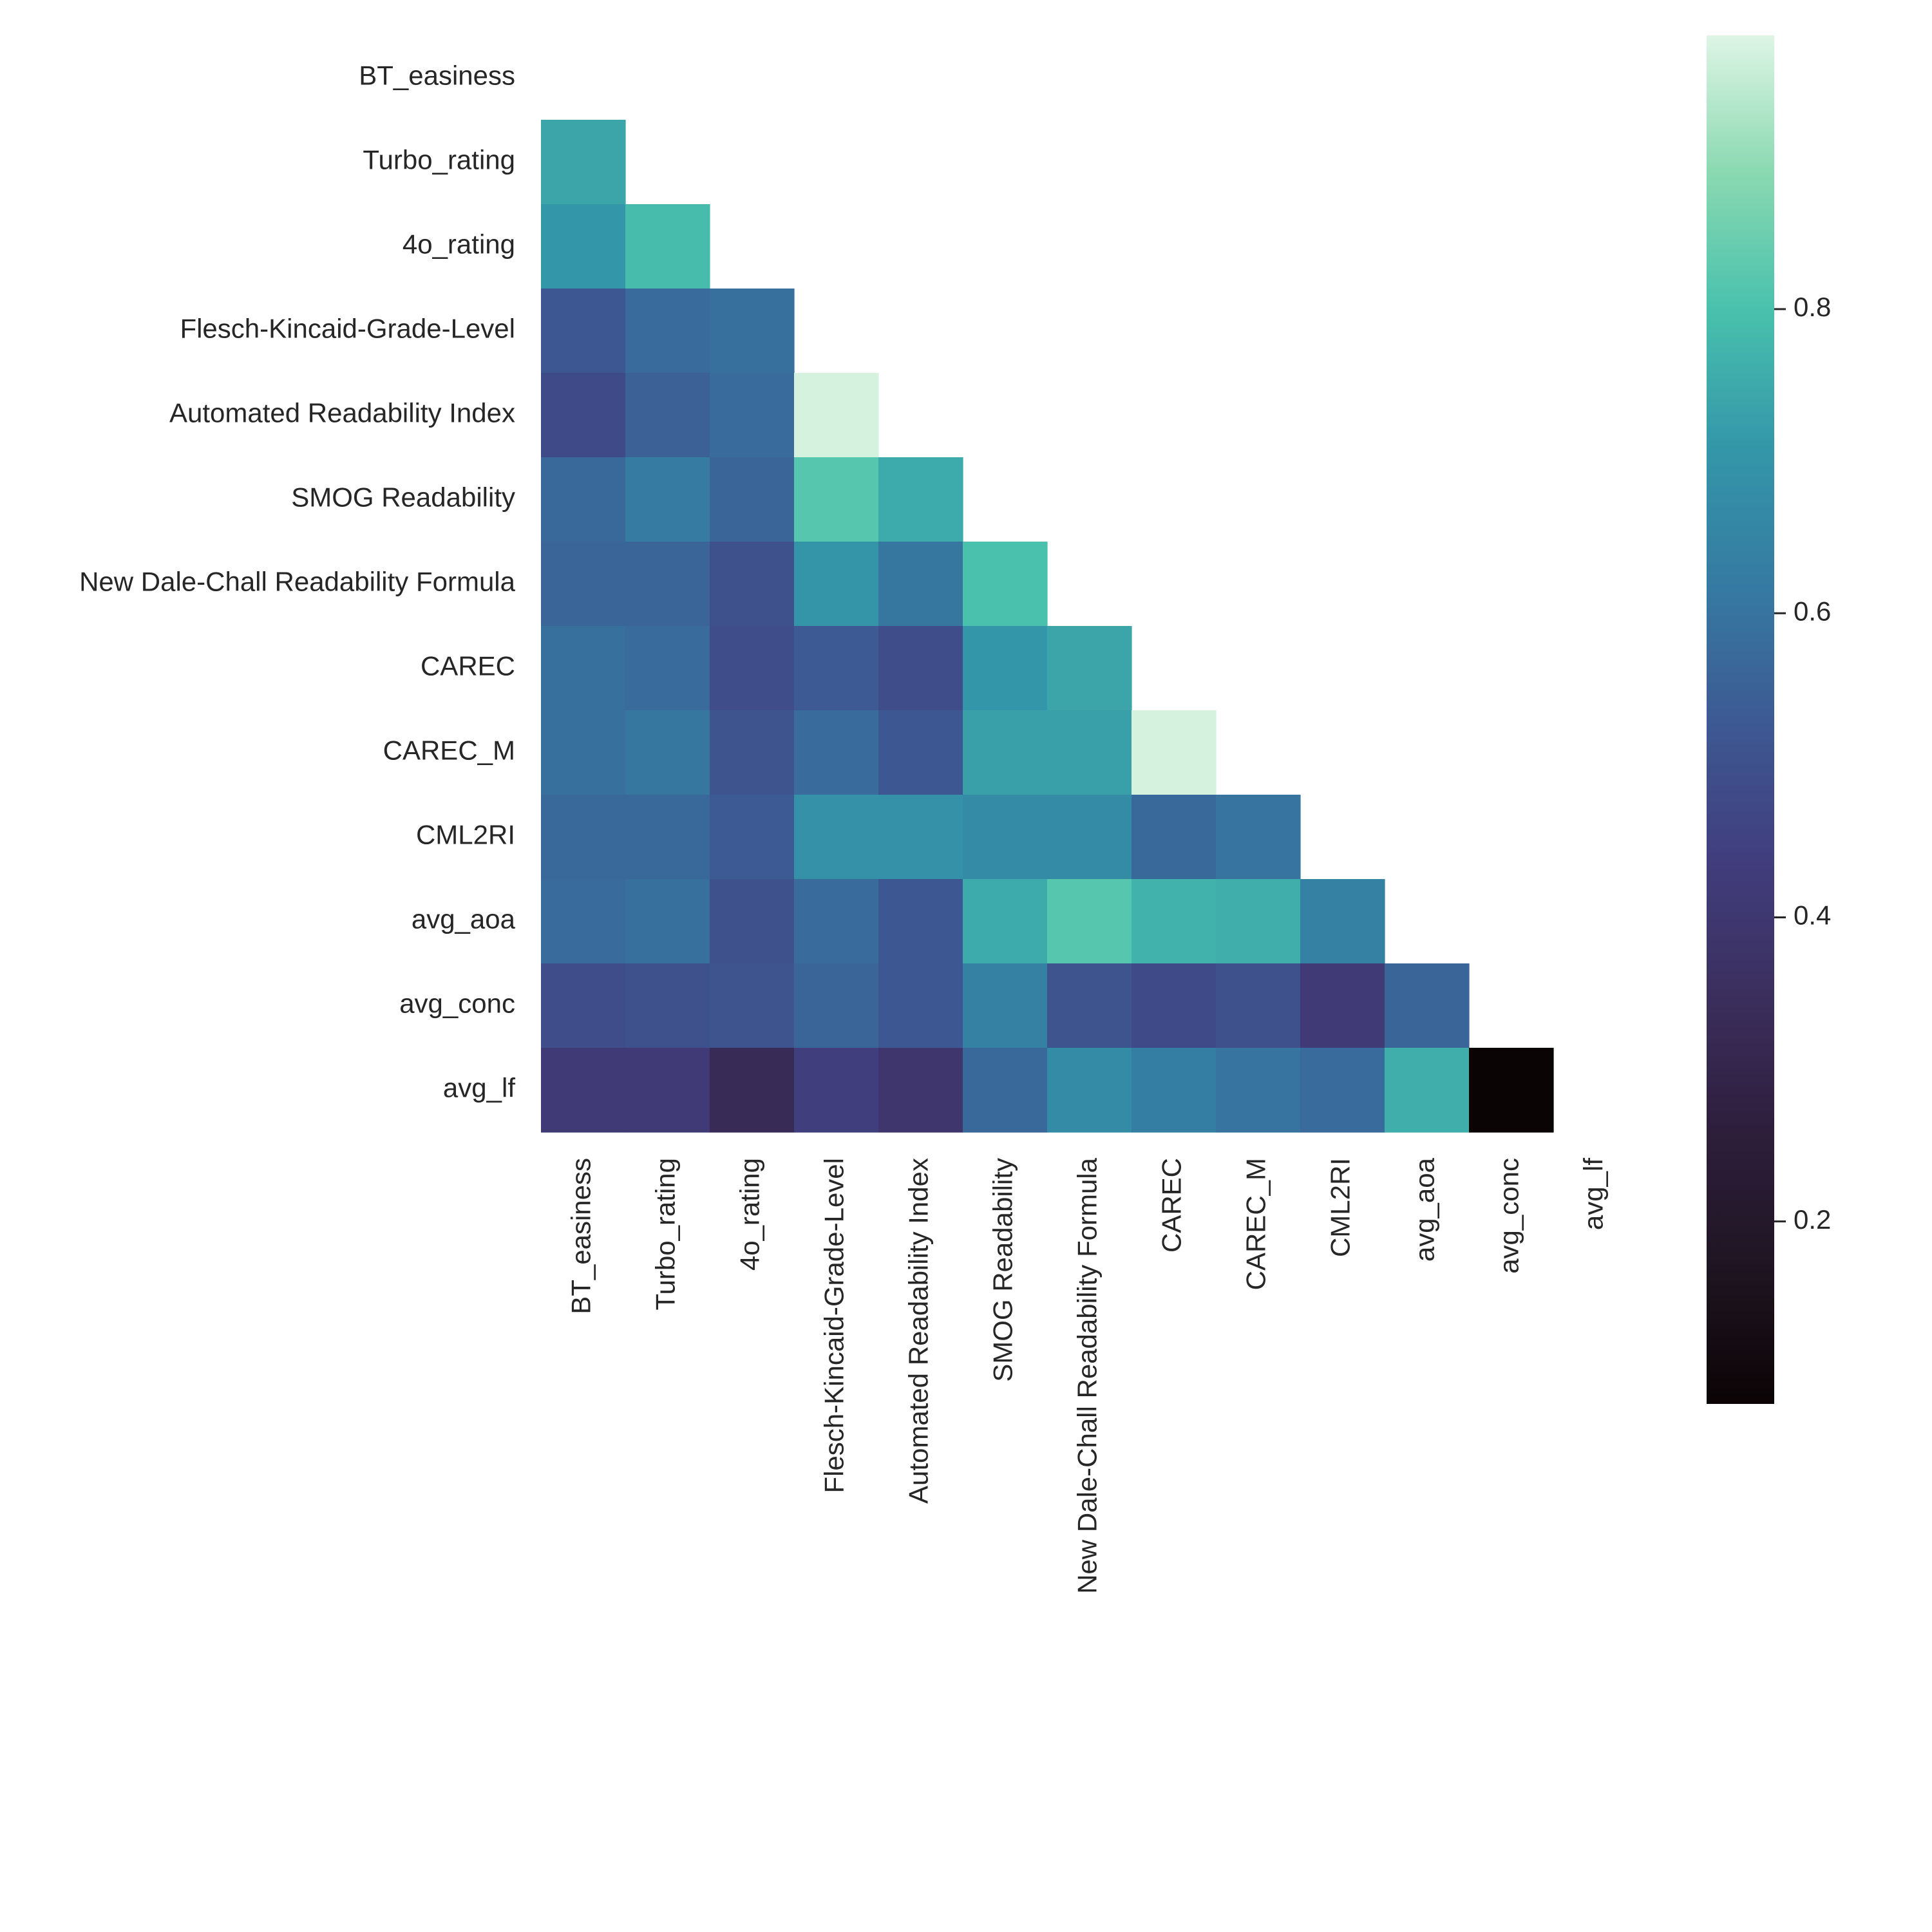 The image size is (1932, 1932). I want to click on x-tick-label: 4o_rating, so click(750, 1214).